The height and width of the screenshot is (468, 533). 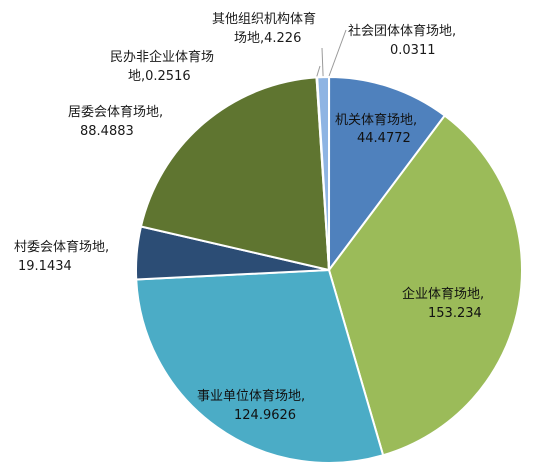 What do you see at coordinates (117, 121) in the screenshot?
I see `data-label-juwei: 居委会体育场地, 88.4883` at bounding box center [117, 121].